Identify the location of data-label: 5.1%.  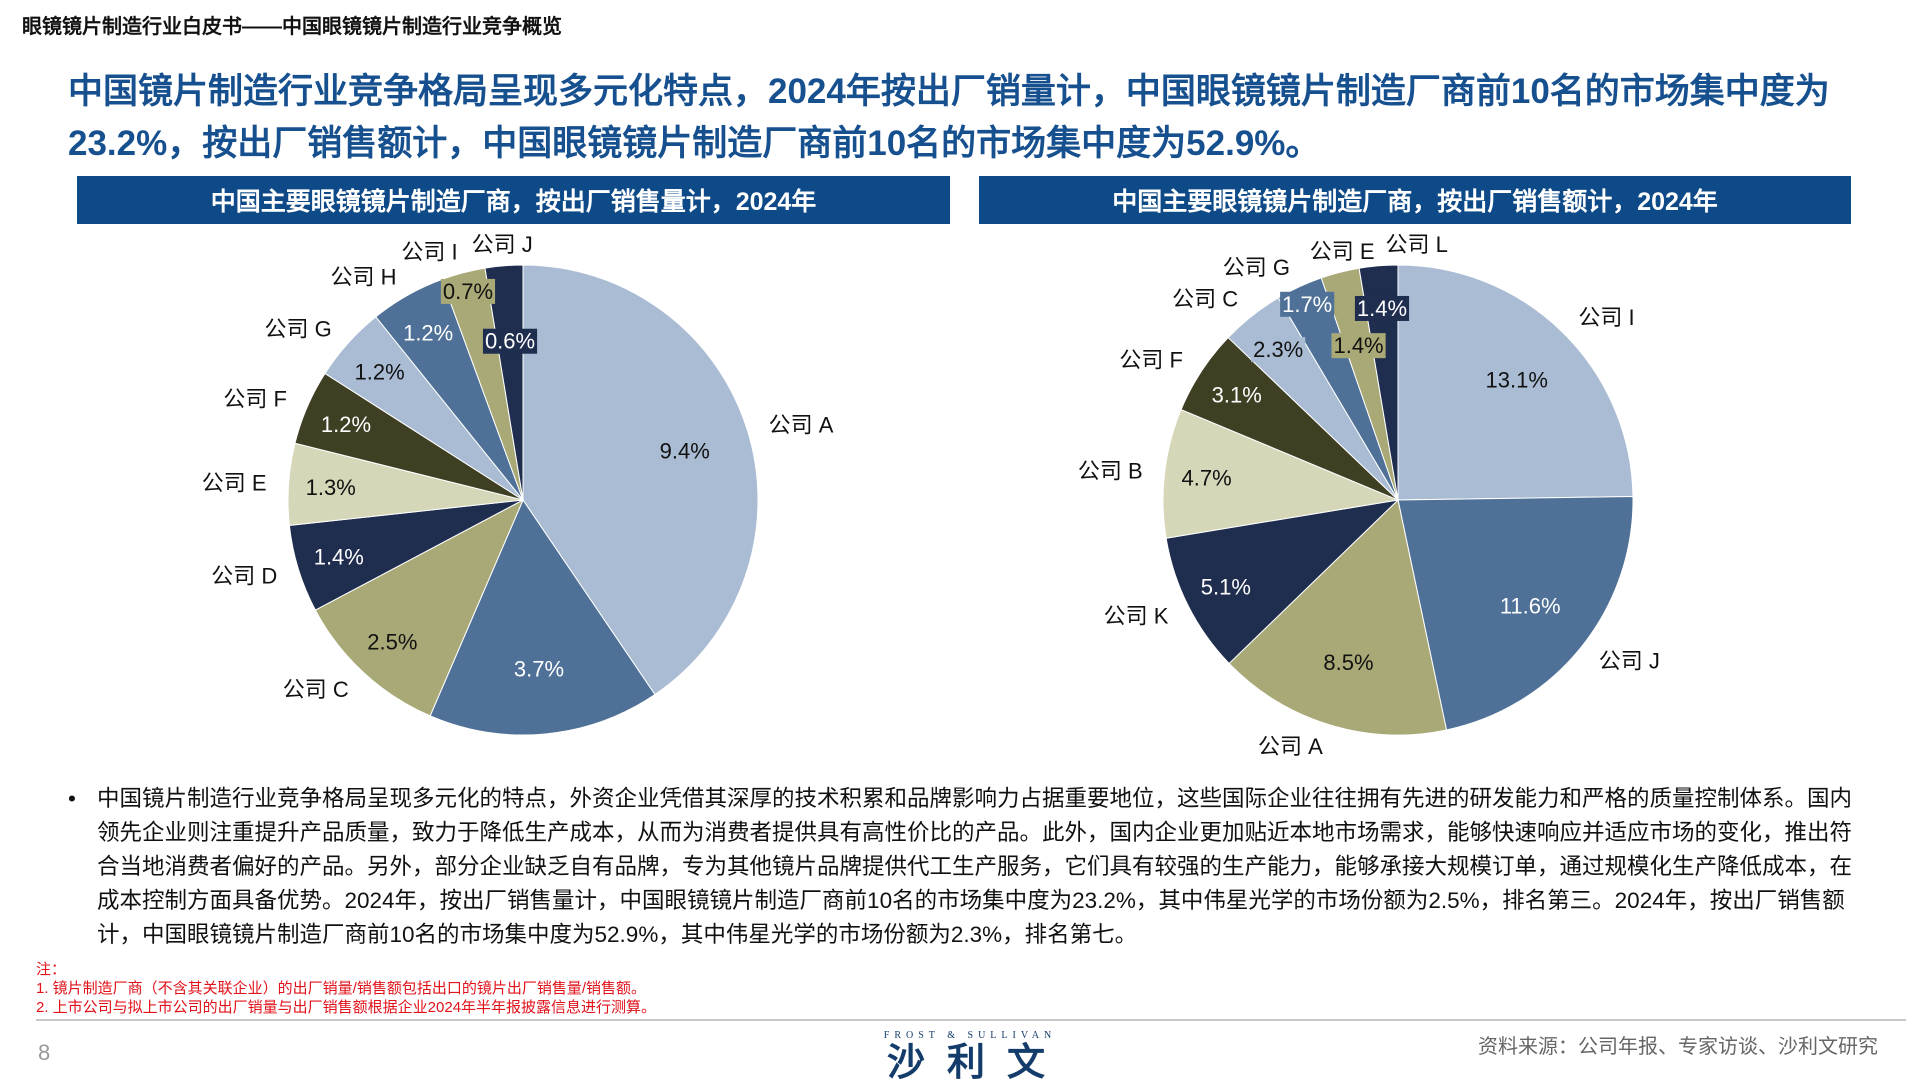
(1226, 587).